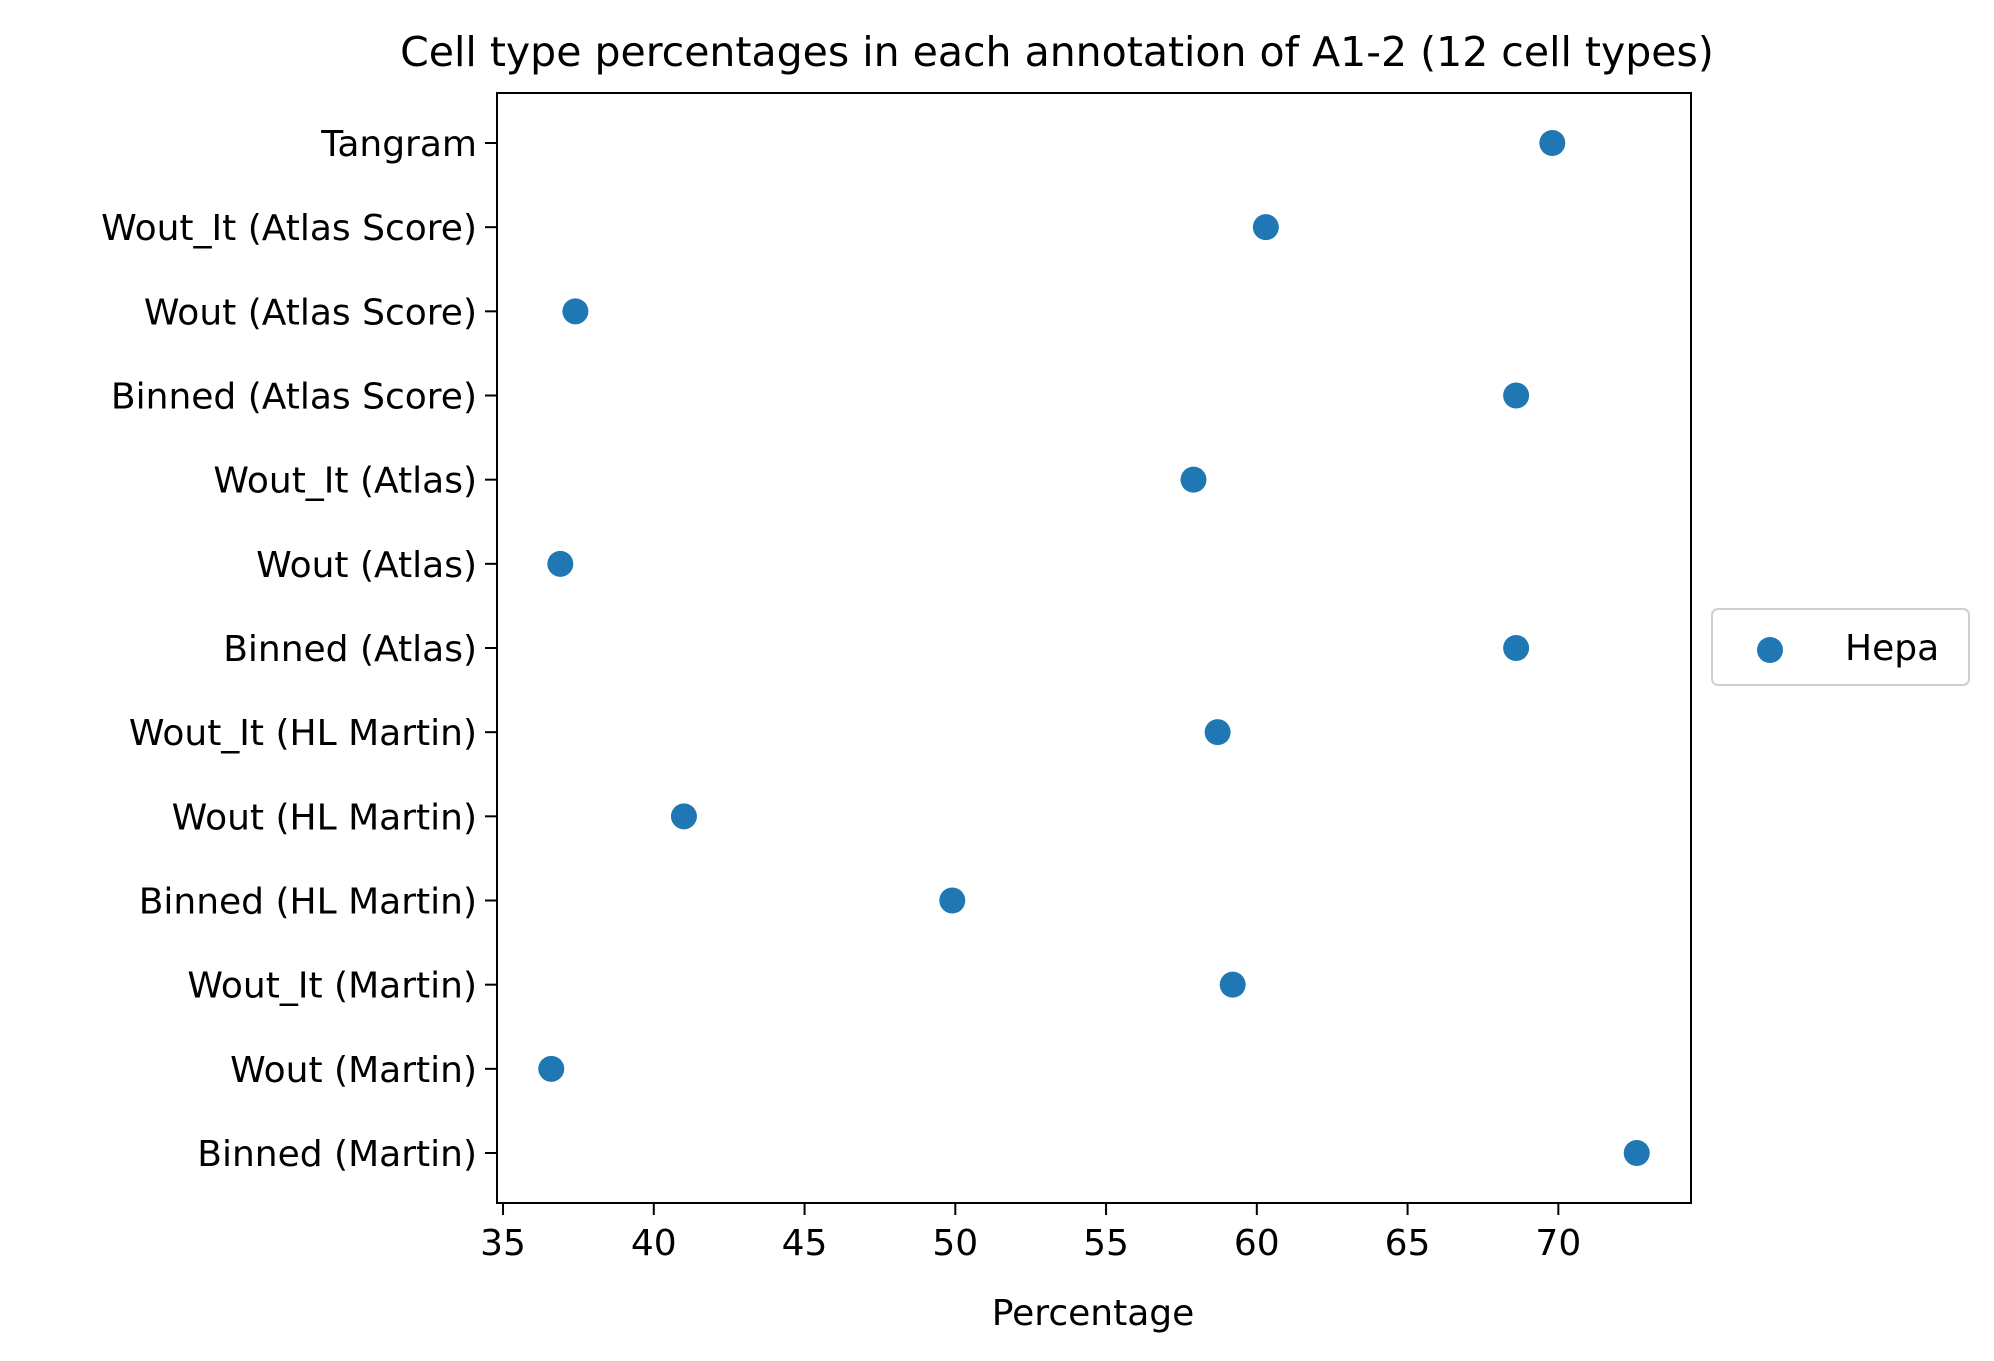  Describe the element at coordinates (303, 733) in the screenshot. I see `y-tick-label: Wout_It (HL Martin)` at that location.